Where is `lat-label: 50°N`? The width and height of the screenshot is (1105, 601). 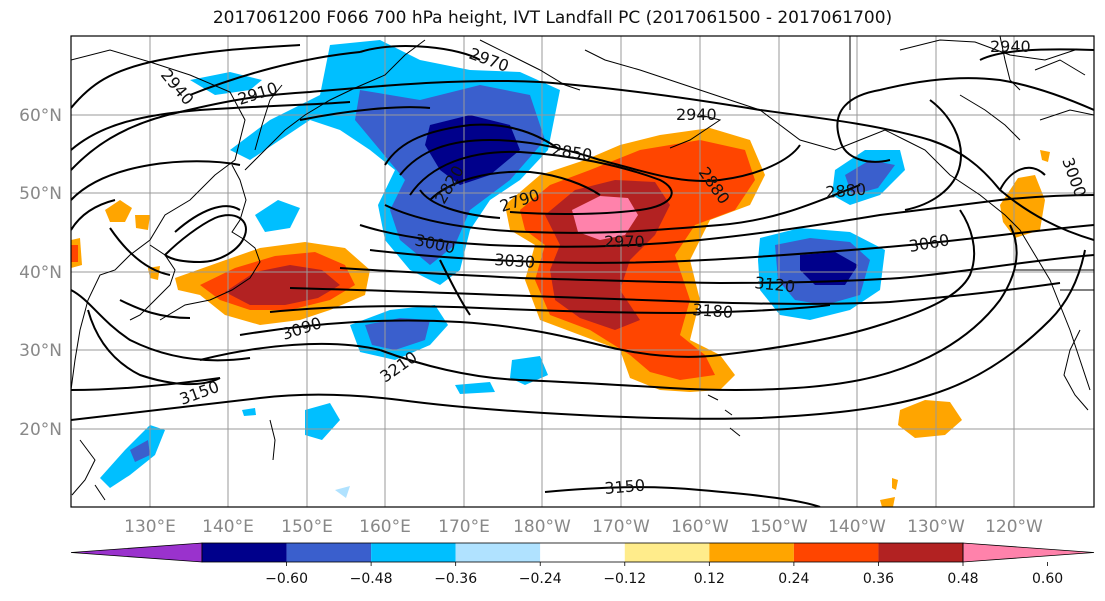
lat-label: 50°N is located at coordinates (40, 194).